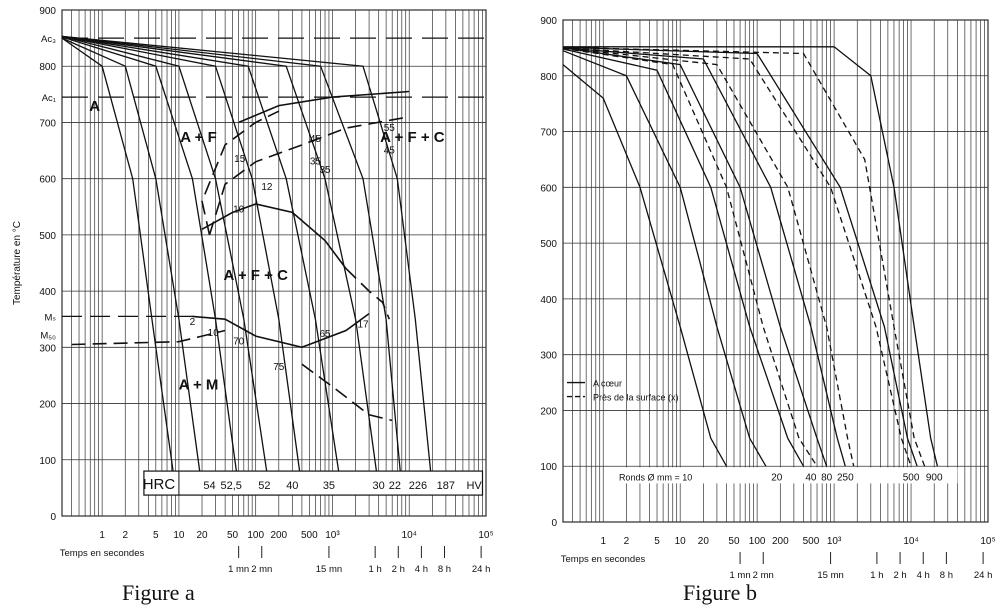  I want to click on round-diameter-label: 40, so click(811, 477).